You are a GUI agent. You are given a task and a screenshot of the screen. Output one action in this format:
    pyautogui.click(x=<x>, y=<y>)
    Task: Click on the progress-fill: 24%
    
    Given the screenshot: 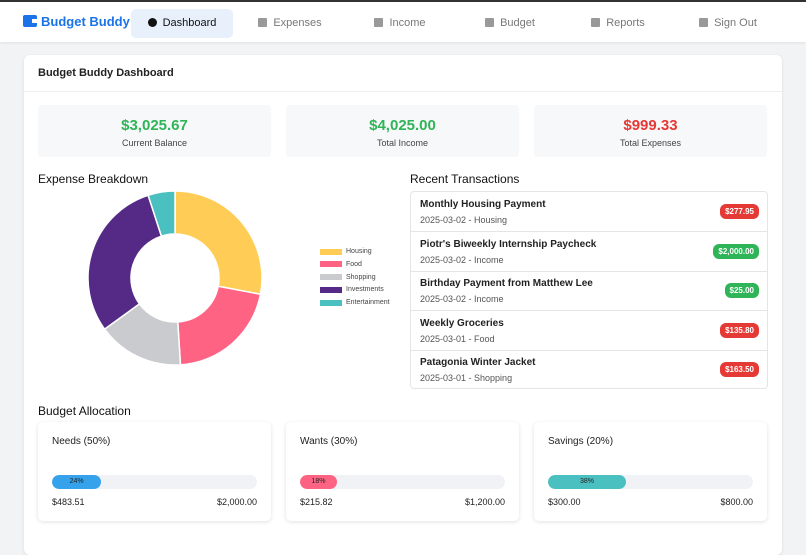 What is the action you would take?
    pyautogui.click(x=77, y=482)
    